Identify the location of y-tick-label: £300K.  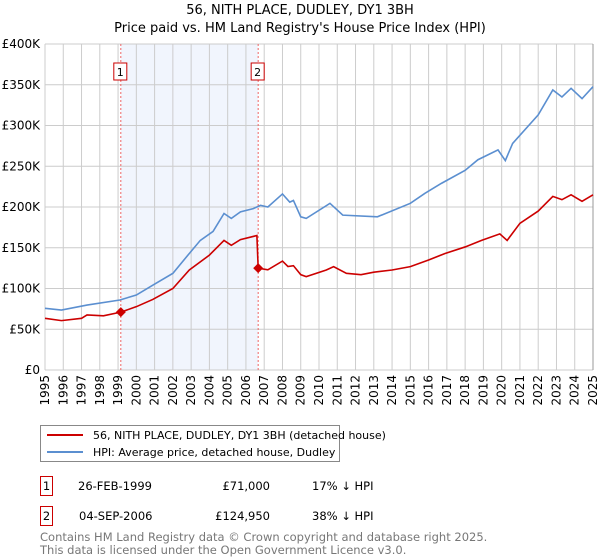
(22, 126).